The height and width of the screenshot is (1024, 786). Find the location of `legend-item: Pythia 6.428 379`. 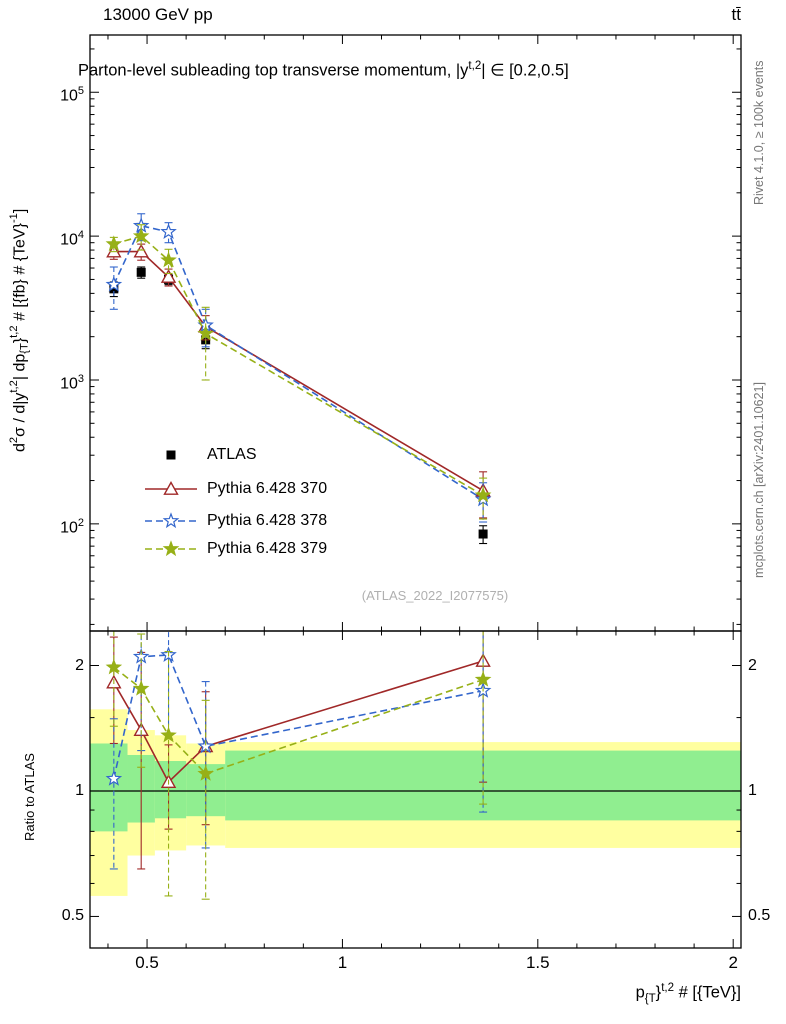

legend-item: Pythia 6.428 379 is located at coordinates (234, 549).